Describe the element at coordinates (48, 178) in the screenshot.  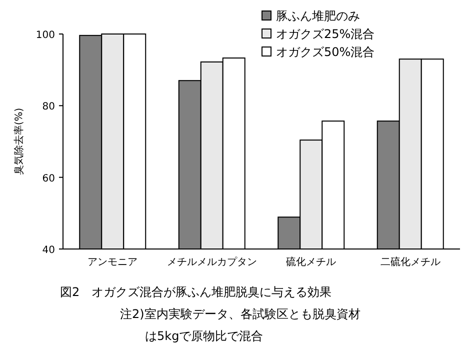
I see `y-tick-label: 60` at that location.